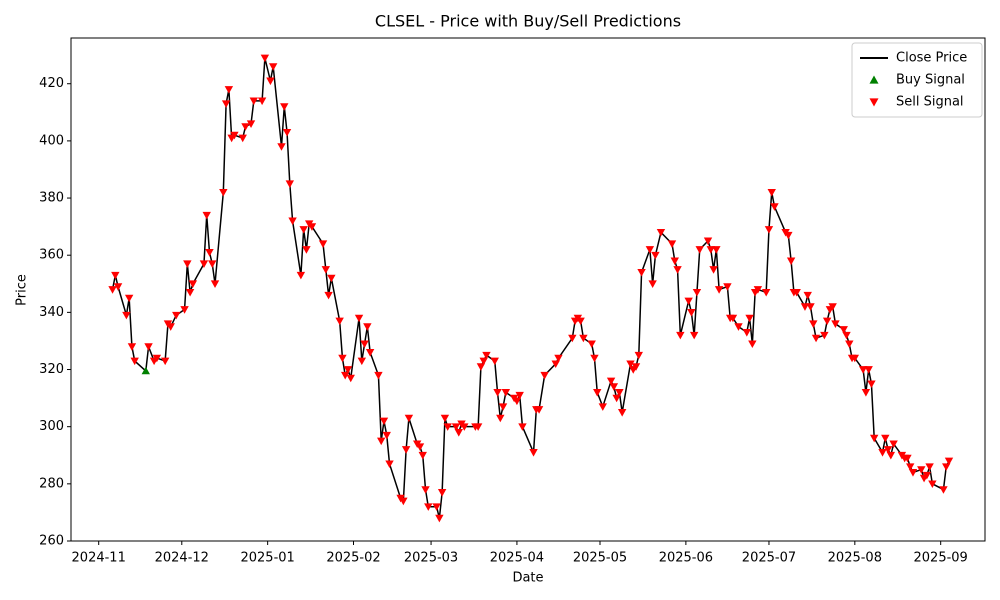  Describe the element at coordinates (517, 558) in the screenshot. I see `x-tick-label: 2025-04` at that location.